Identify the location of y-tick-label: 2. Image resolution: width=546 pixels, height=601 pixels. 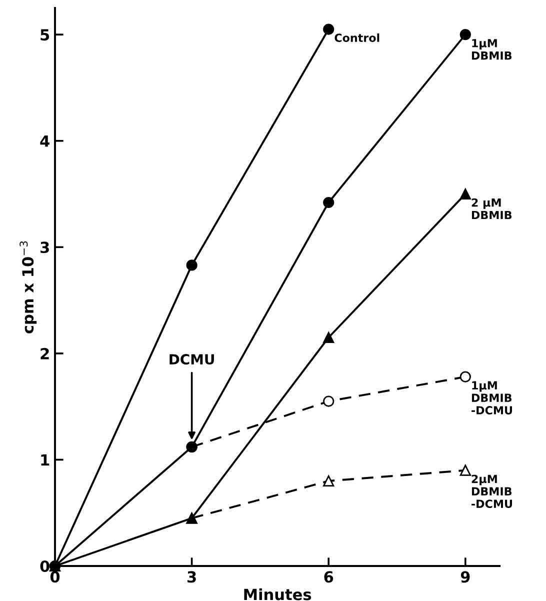
(44, 354).